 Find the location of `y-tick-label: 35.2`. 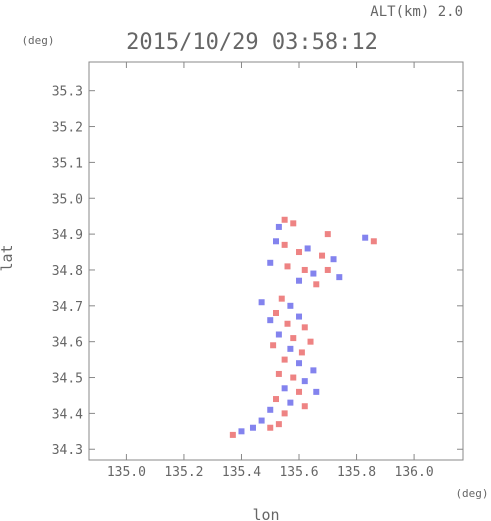

y-tick-label: 35.2 is located at coordinates (67, 128).